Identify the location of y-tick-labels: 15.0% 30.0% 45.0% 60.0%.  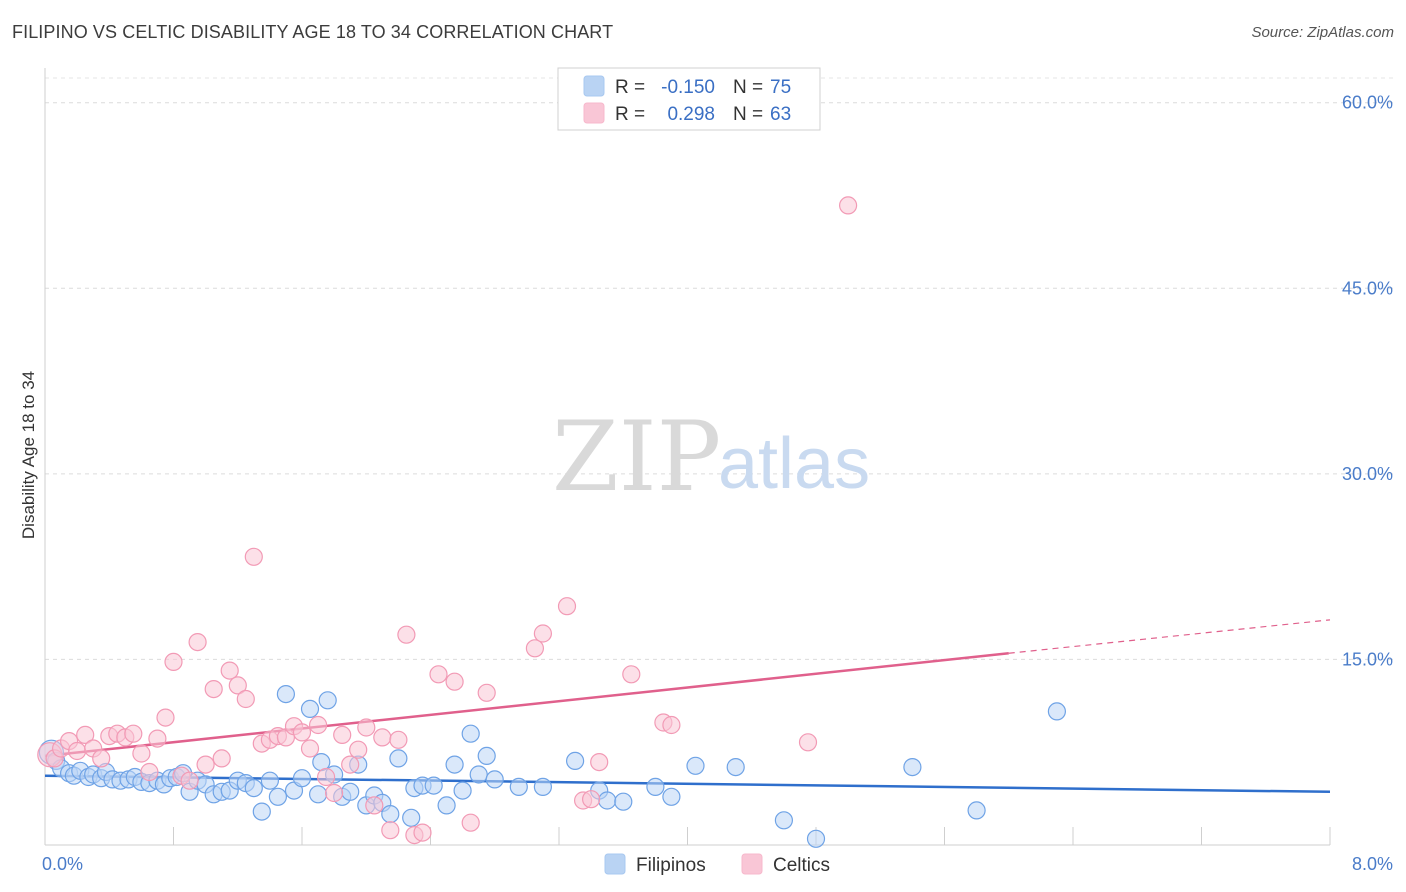
(1367, 381).